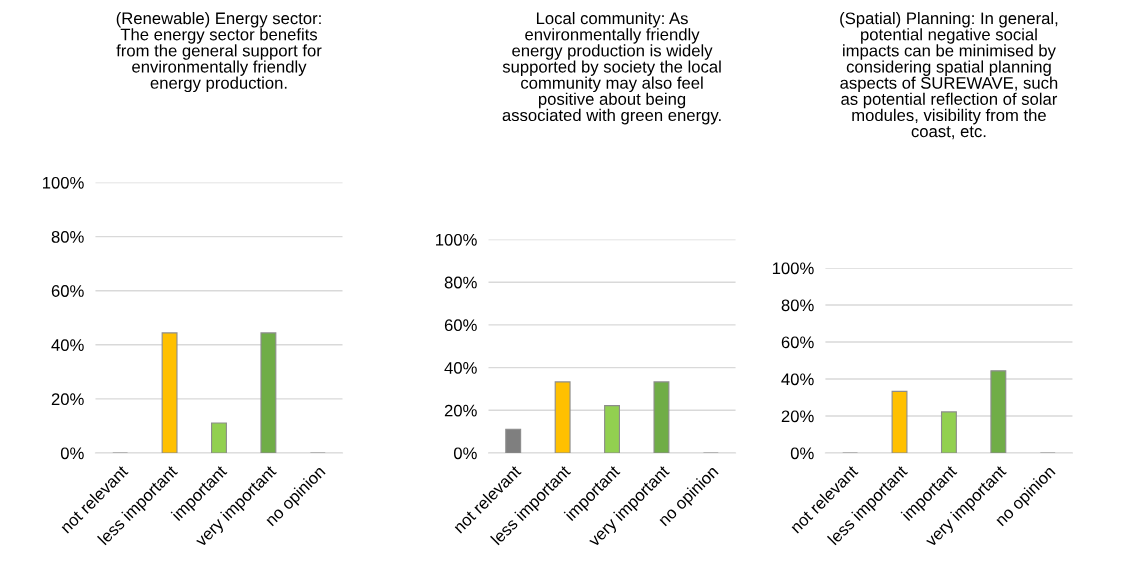 The image size is (1123, 586). What do you see at coordinates (611, 68) in the screenshot?
I see `chart-title: Local community: As environmentally friendly energy production is widely supported by society the local community may also feel positive about being associated with green energy.` at bounding box center [611, 68].